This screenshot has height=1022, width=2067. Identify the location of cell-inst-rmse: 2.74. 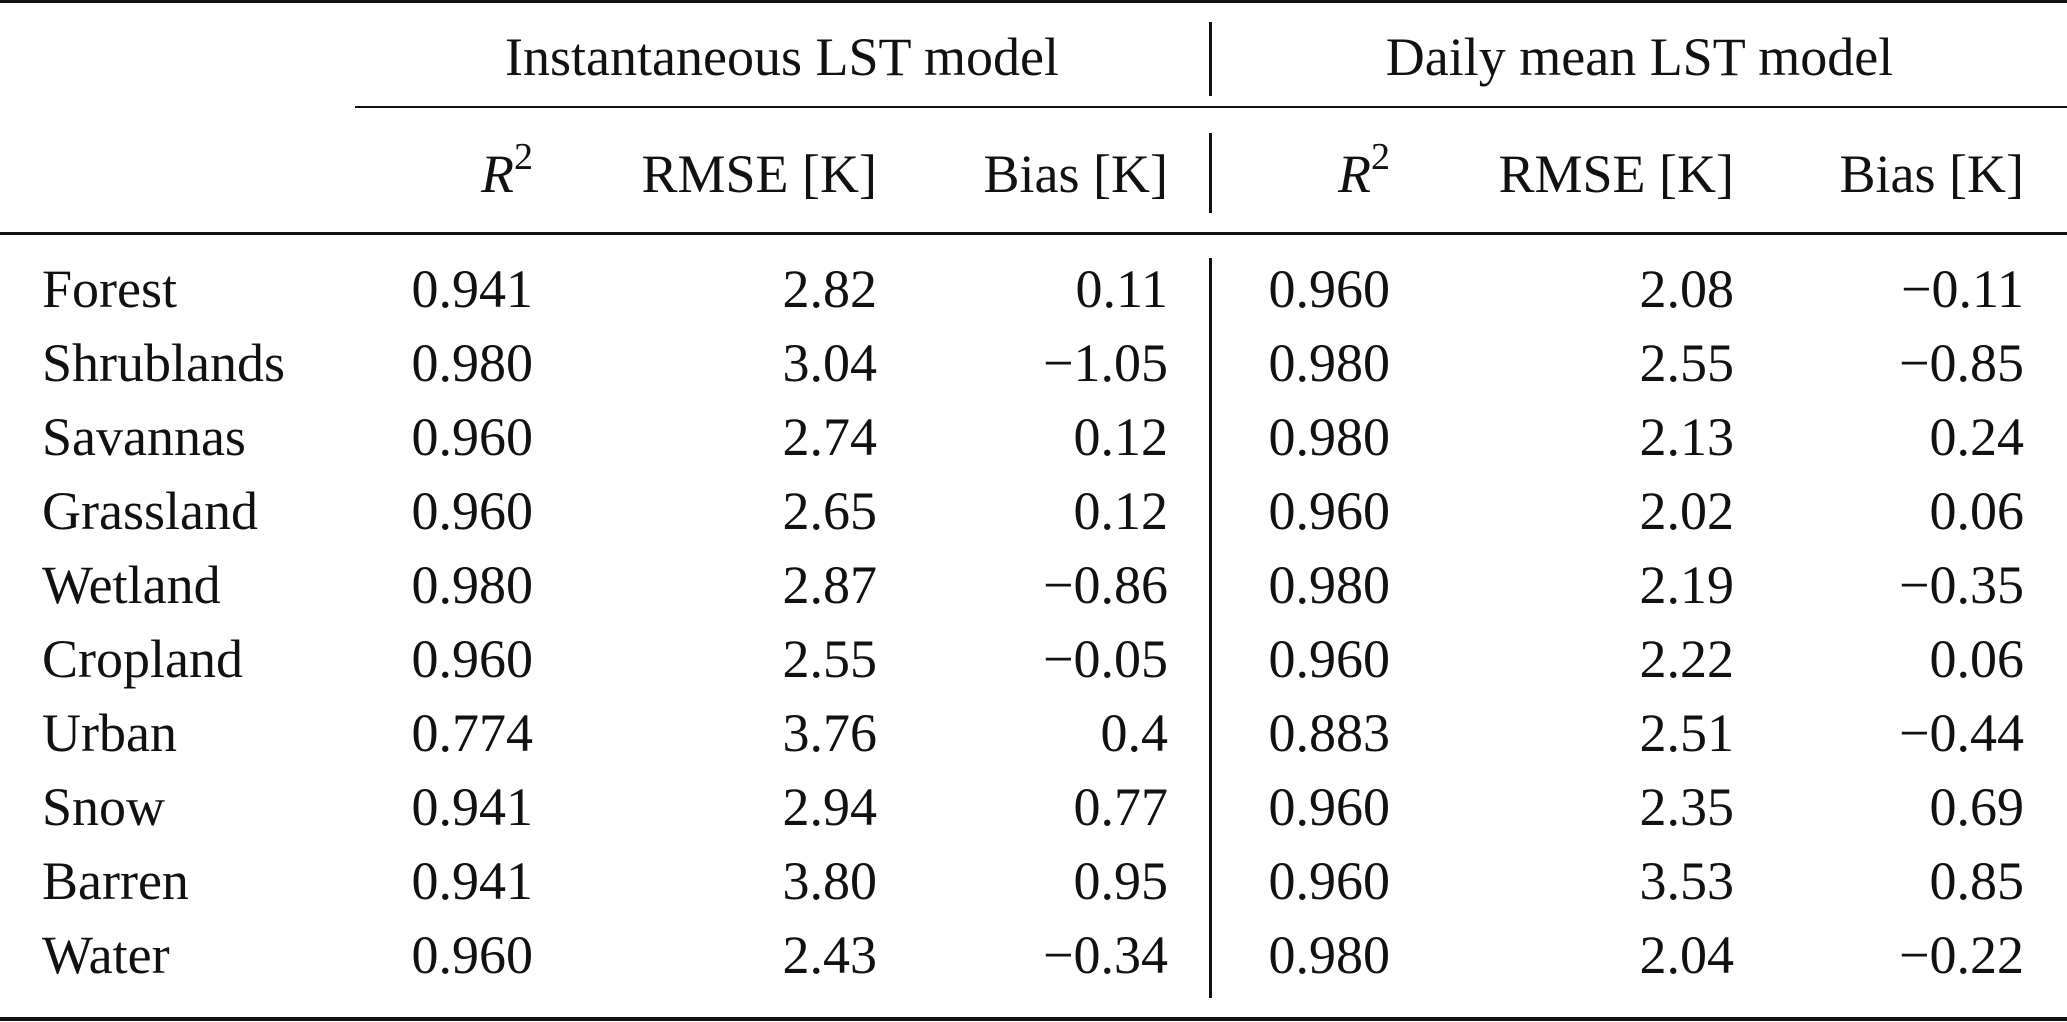
(830, 437).